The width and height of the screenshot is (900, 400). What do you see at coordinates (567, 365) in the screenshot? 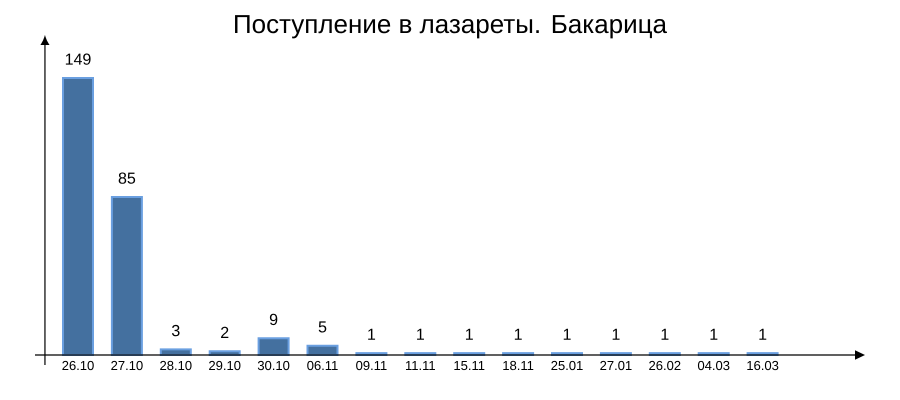
I see `x-tick-label: 25.01` at bounding box center [567, 365].